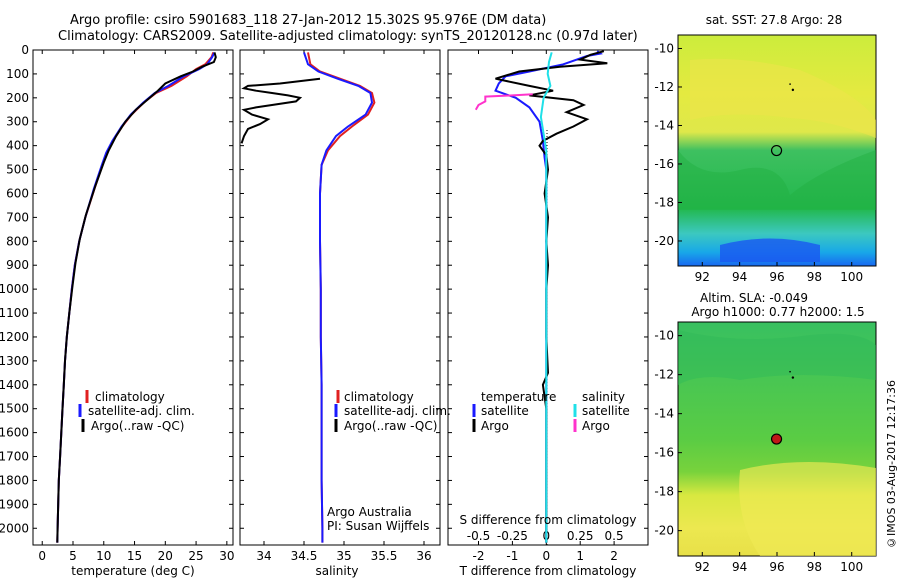  I want to click on legend-heading-salinity: salinity, so click(603, 397).